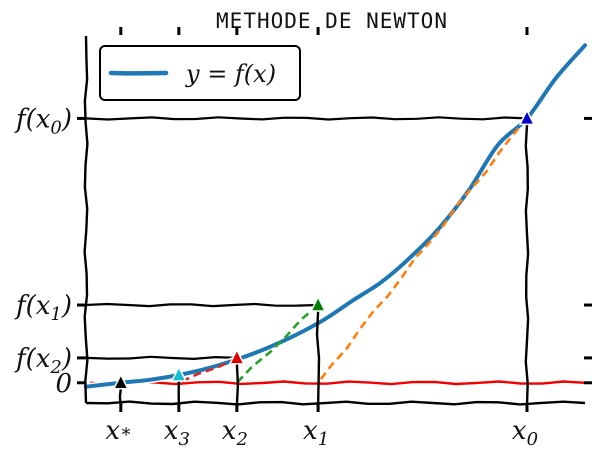  What do you see at coordinates (316, 433) in the screenshot?
I see `x-tick-label: x1` at bounding box center [316, 433].